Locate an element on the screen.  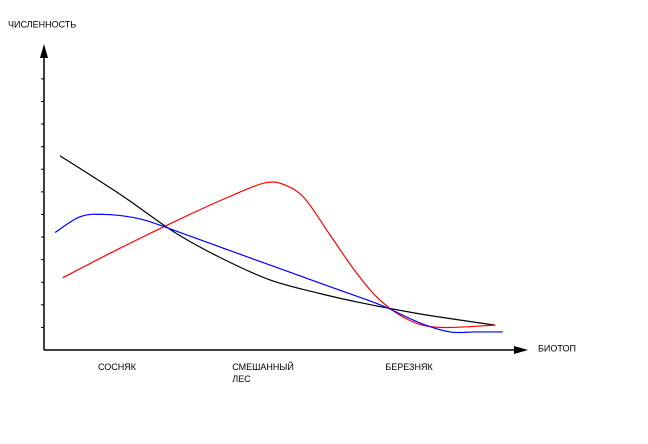
x-axis-arrow is located at coordinates (521, 350).